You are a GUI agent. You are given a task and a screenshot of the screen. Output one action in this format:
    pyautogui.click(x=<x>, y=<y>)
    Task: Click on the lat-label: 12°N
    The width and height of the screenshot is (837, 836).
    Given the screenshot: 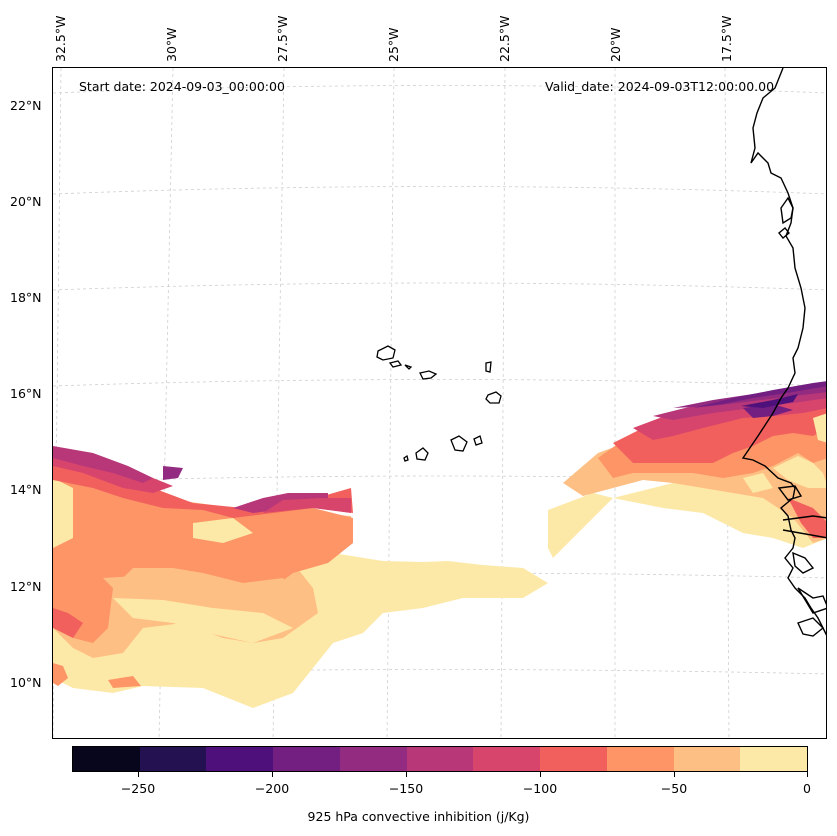 What is the action you would take?
    pyautogui.click(x=26, y=586)
    